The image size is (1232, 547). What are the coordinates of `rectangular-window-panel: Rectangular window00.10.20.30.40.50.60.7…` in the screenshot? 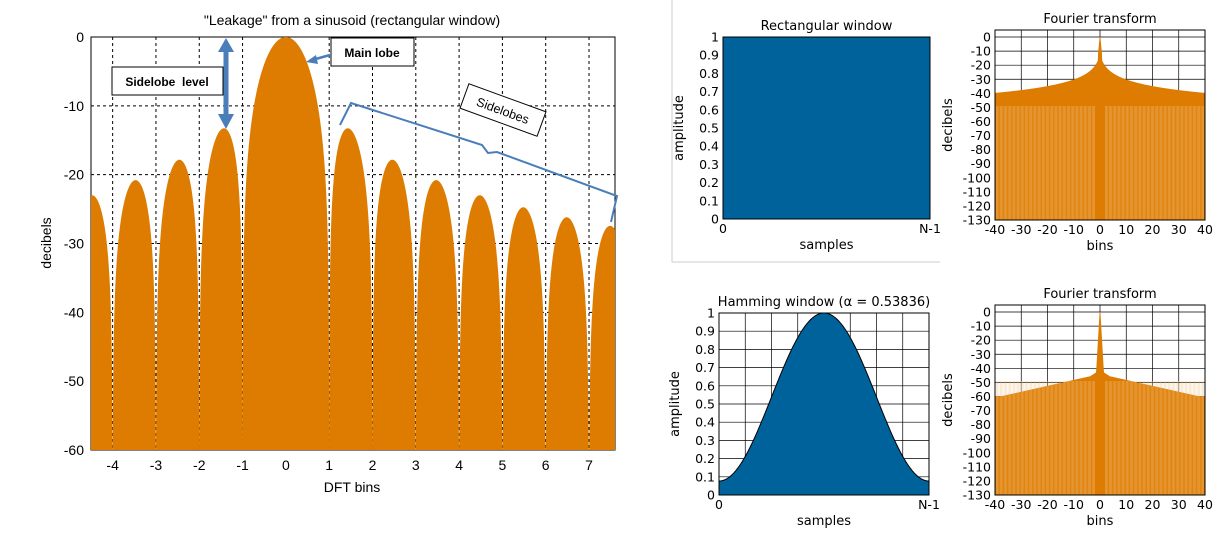 It's located at (806, 136).